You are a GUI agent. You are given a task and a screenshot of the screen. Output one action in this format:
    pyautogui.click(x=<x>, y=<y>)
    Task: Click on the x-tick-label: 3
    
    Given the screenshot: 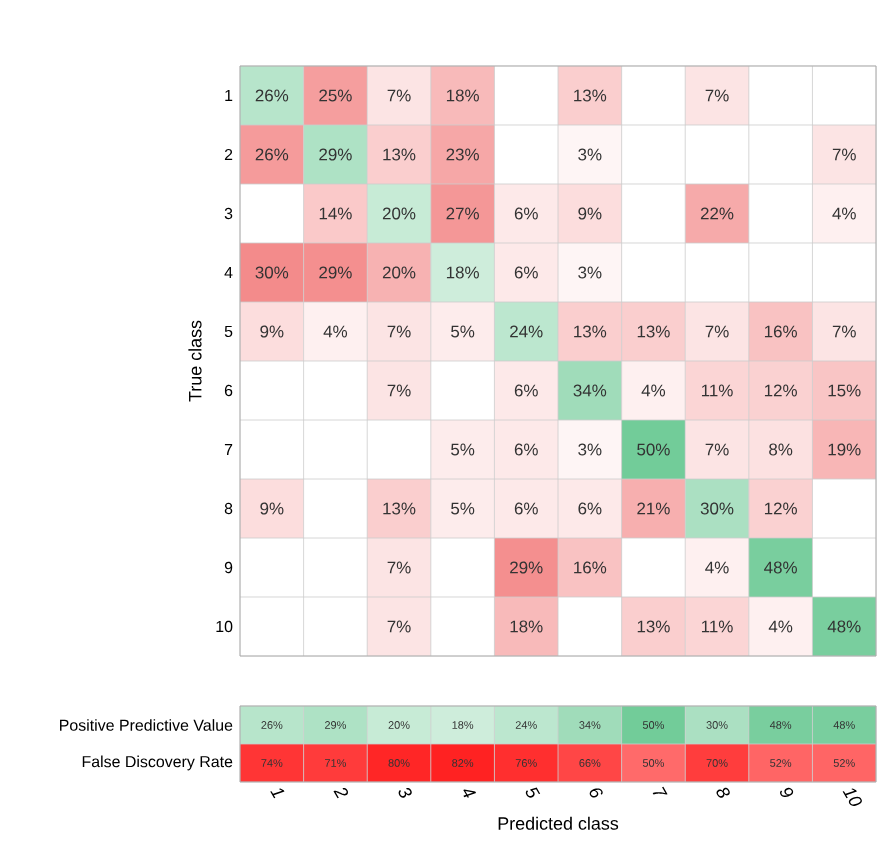 What is the action you would take?
    pyautogui.click(x=405, y=792)
    